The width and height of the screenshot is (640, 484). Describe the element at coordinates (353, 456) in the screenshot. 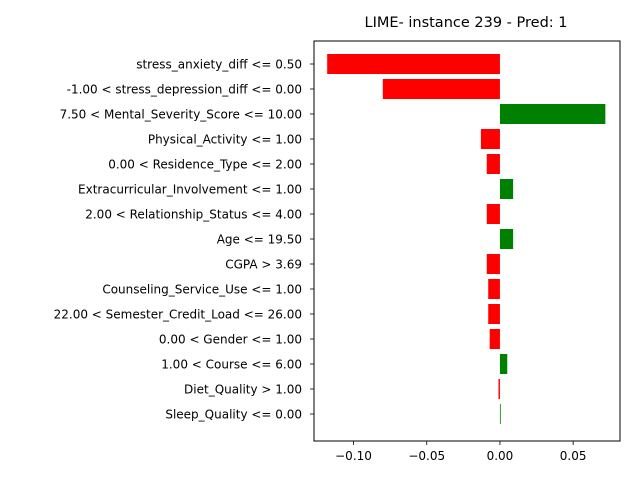

I see `x-tick-label: −0.10` at that location.